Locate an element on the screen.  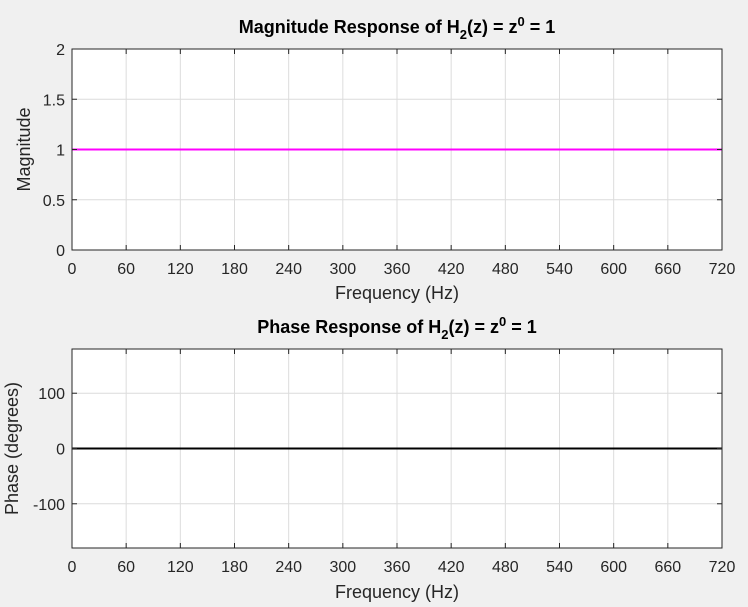
magnitude-x-tick-label: 420 is located at coordinates (451, 269).